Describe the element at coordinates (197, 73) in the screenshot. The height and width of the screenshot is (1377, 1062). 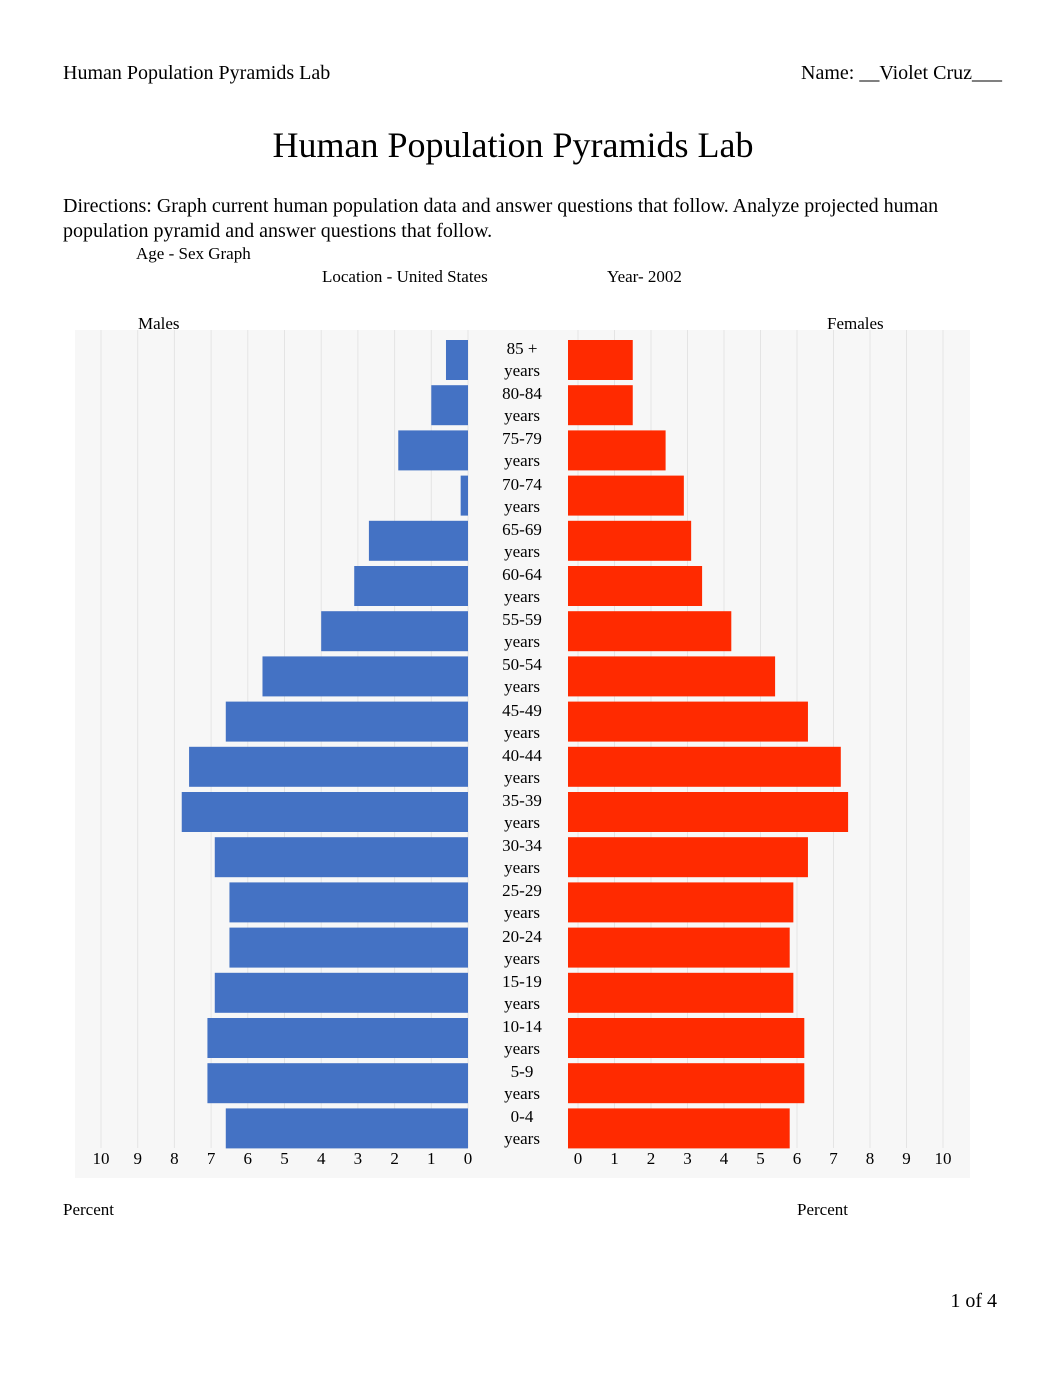
I see `header-left: Human Population Pyramids Lab` at that location.